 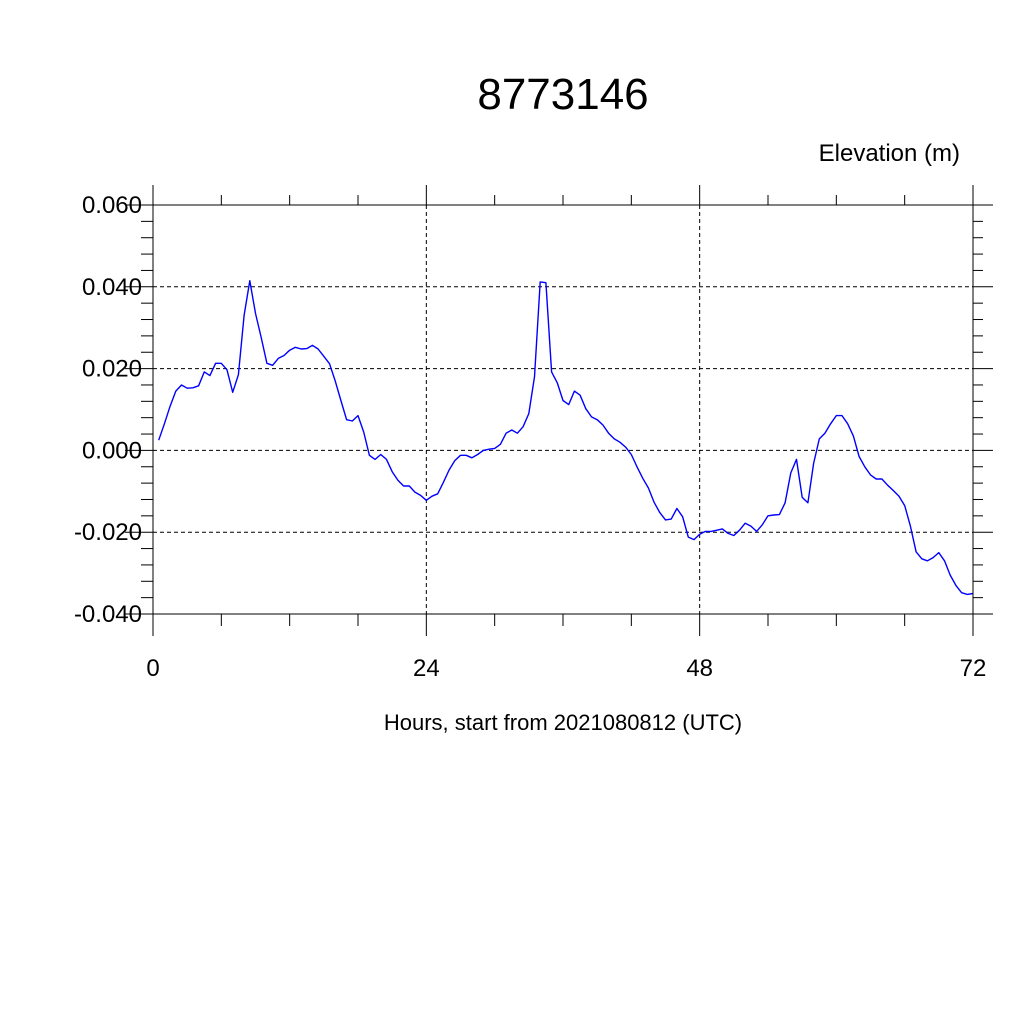 I want to click on x-tick-label: 24, so click(x=426, y=668).